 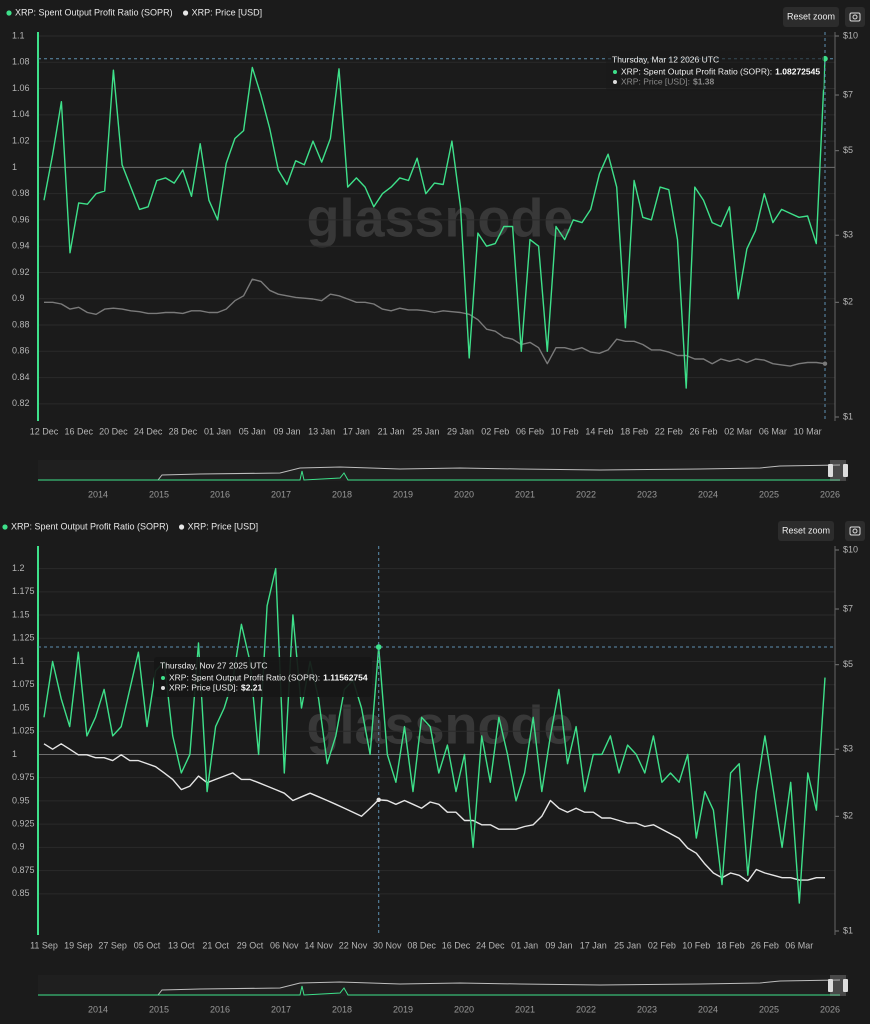 What do you see at coordinates (21, 114) in the screenshot?
I see `y-tick-label: 1.04` at bounding box center [21, 114].